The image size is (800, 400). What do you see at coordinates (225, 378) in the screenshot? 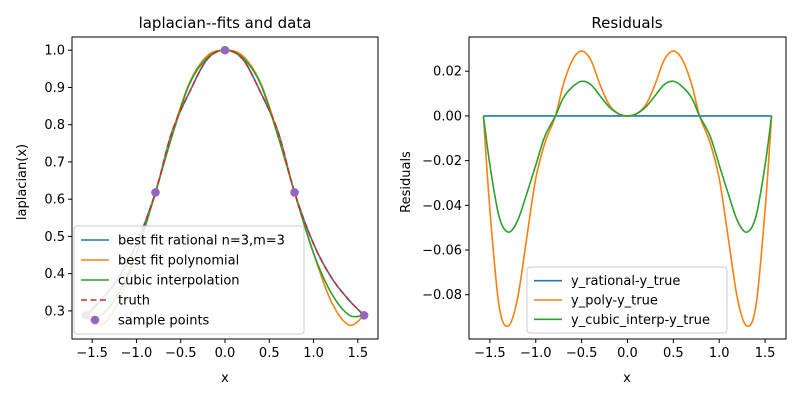
I see `fits-x-axis-label: x` at bounding box center [225, 378].